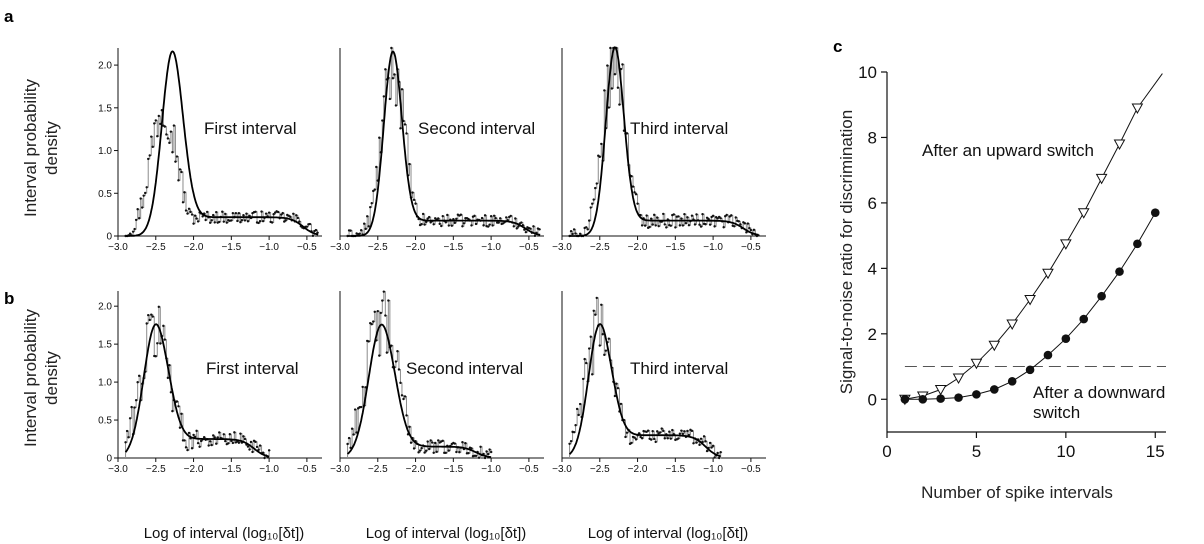 The image size is (1204, 544). What do you see at coordinates (1017, 492) in the screenshot?
I see `panel-c-xlabel: Number of spike intervals` at bounding box center [1017, 492].